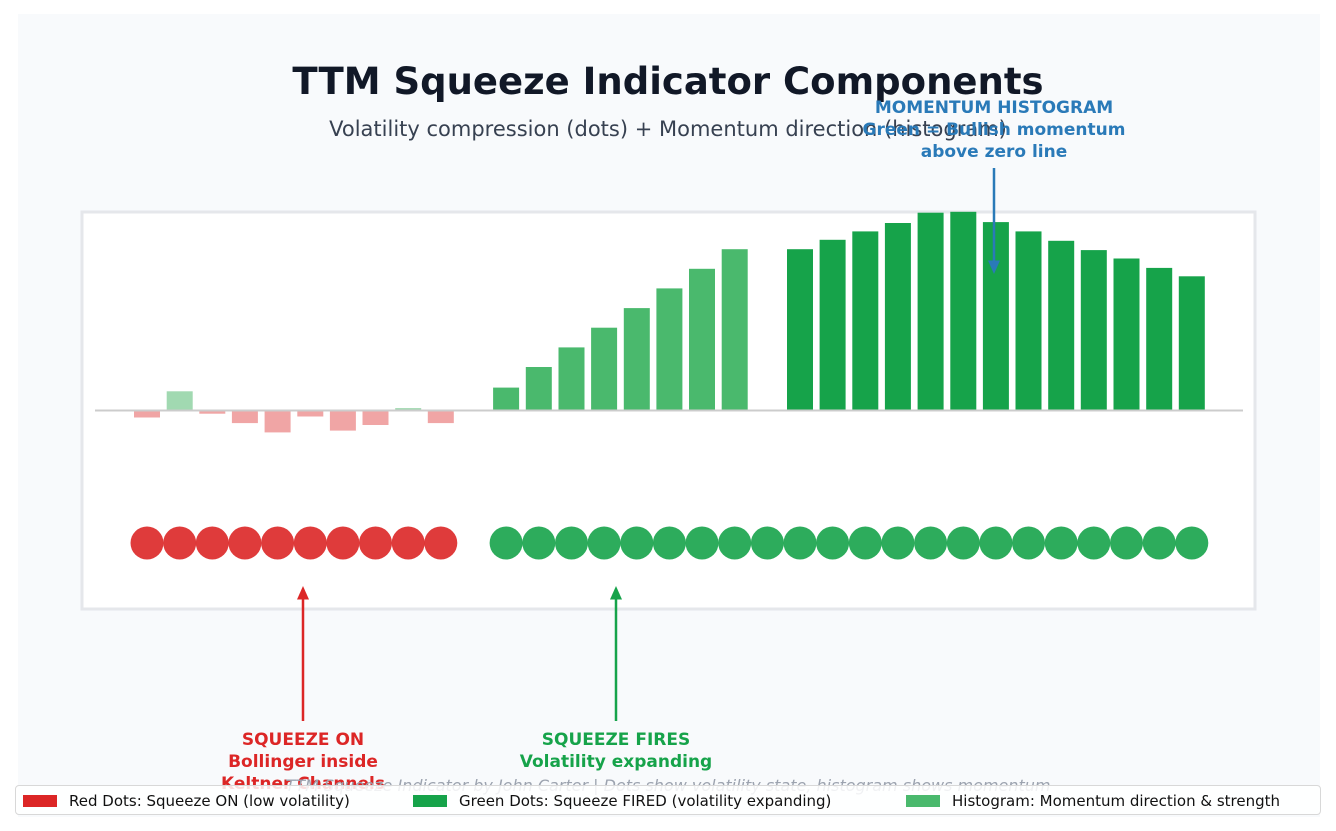 This screenshot has width=1336, height=831. Describe the element at coordinates (616, 740) in the screenshot. I see `squeeze-fires-line: SQUEEZE FIRES` at that location.